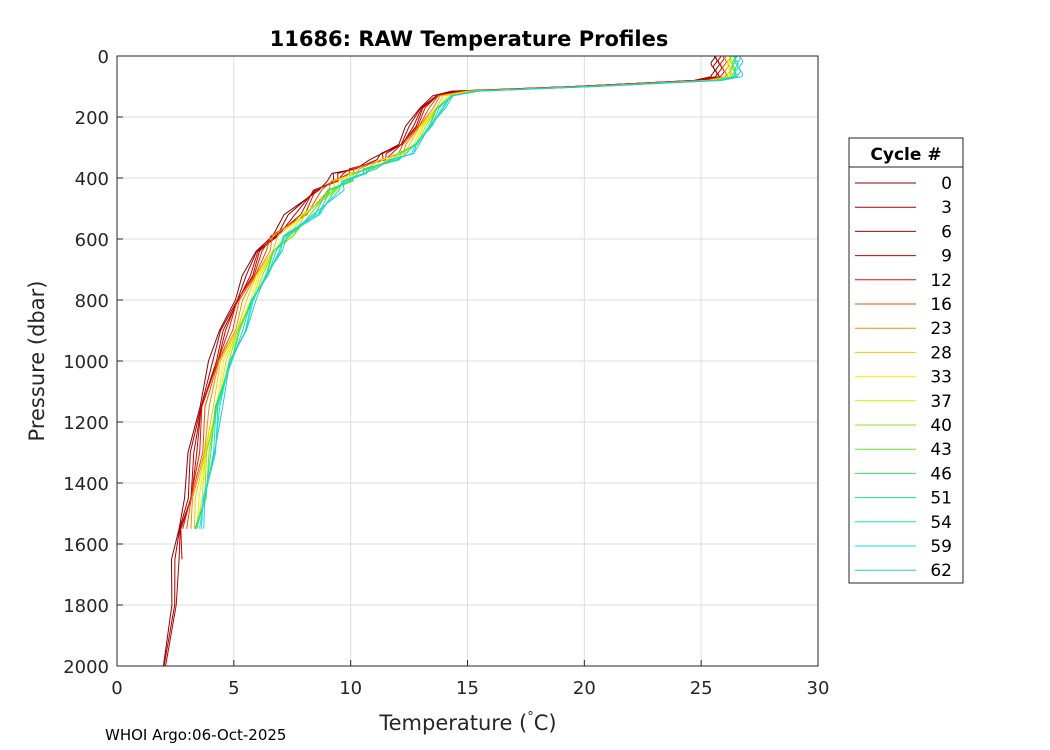  Describe the element at coordinates (86, 362) in the screenshot. I see `y-tick-label: 1000` at that location.